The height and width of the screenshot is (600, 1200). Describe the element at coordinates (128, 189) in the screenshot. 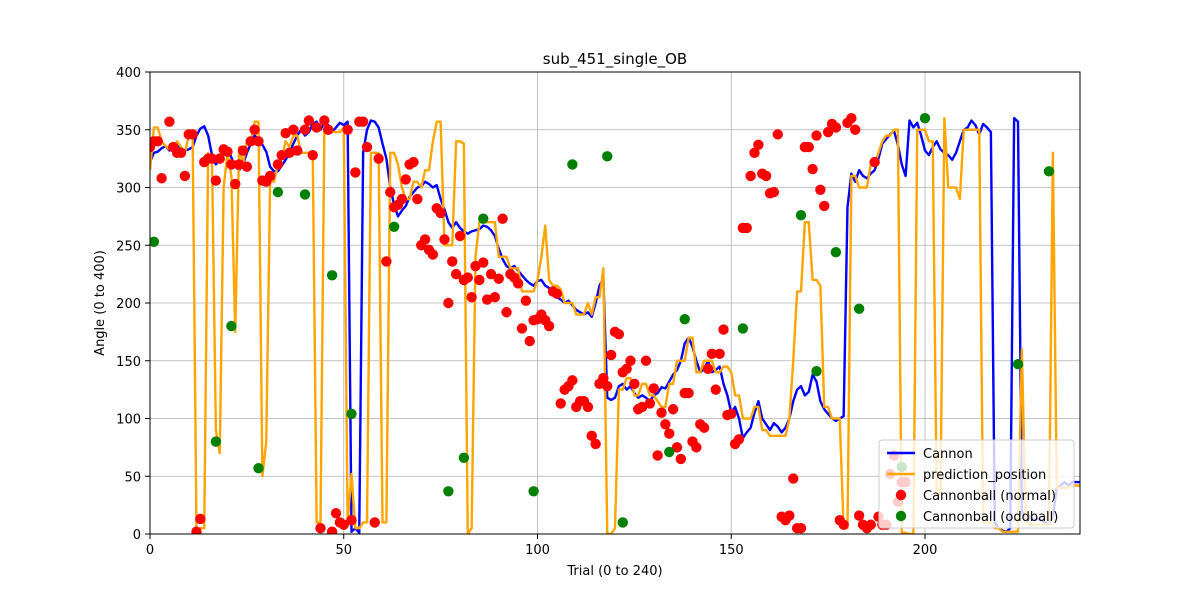

I see `y-tick-label: 300` at that location.